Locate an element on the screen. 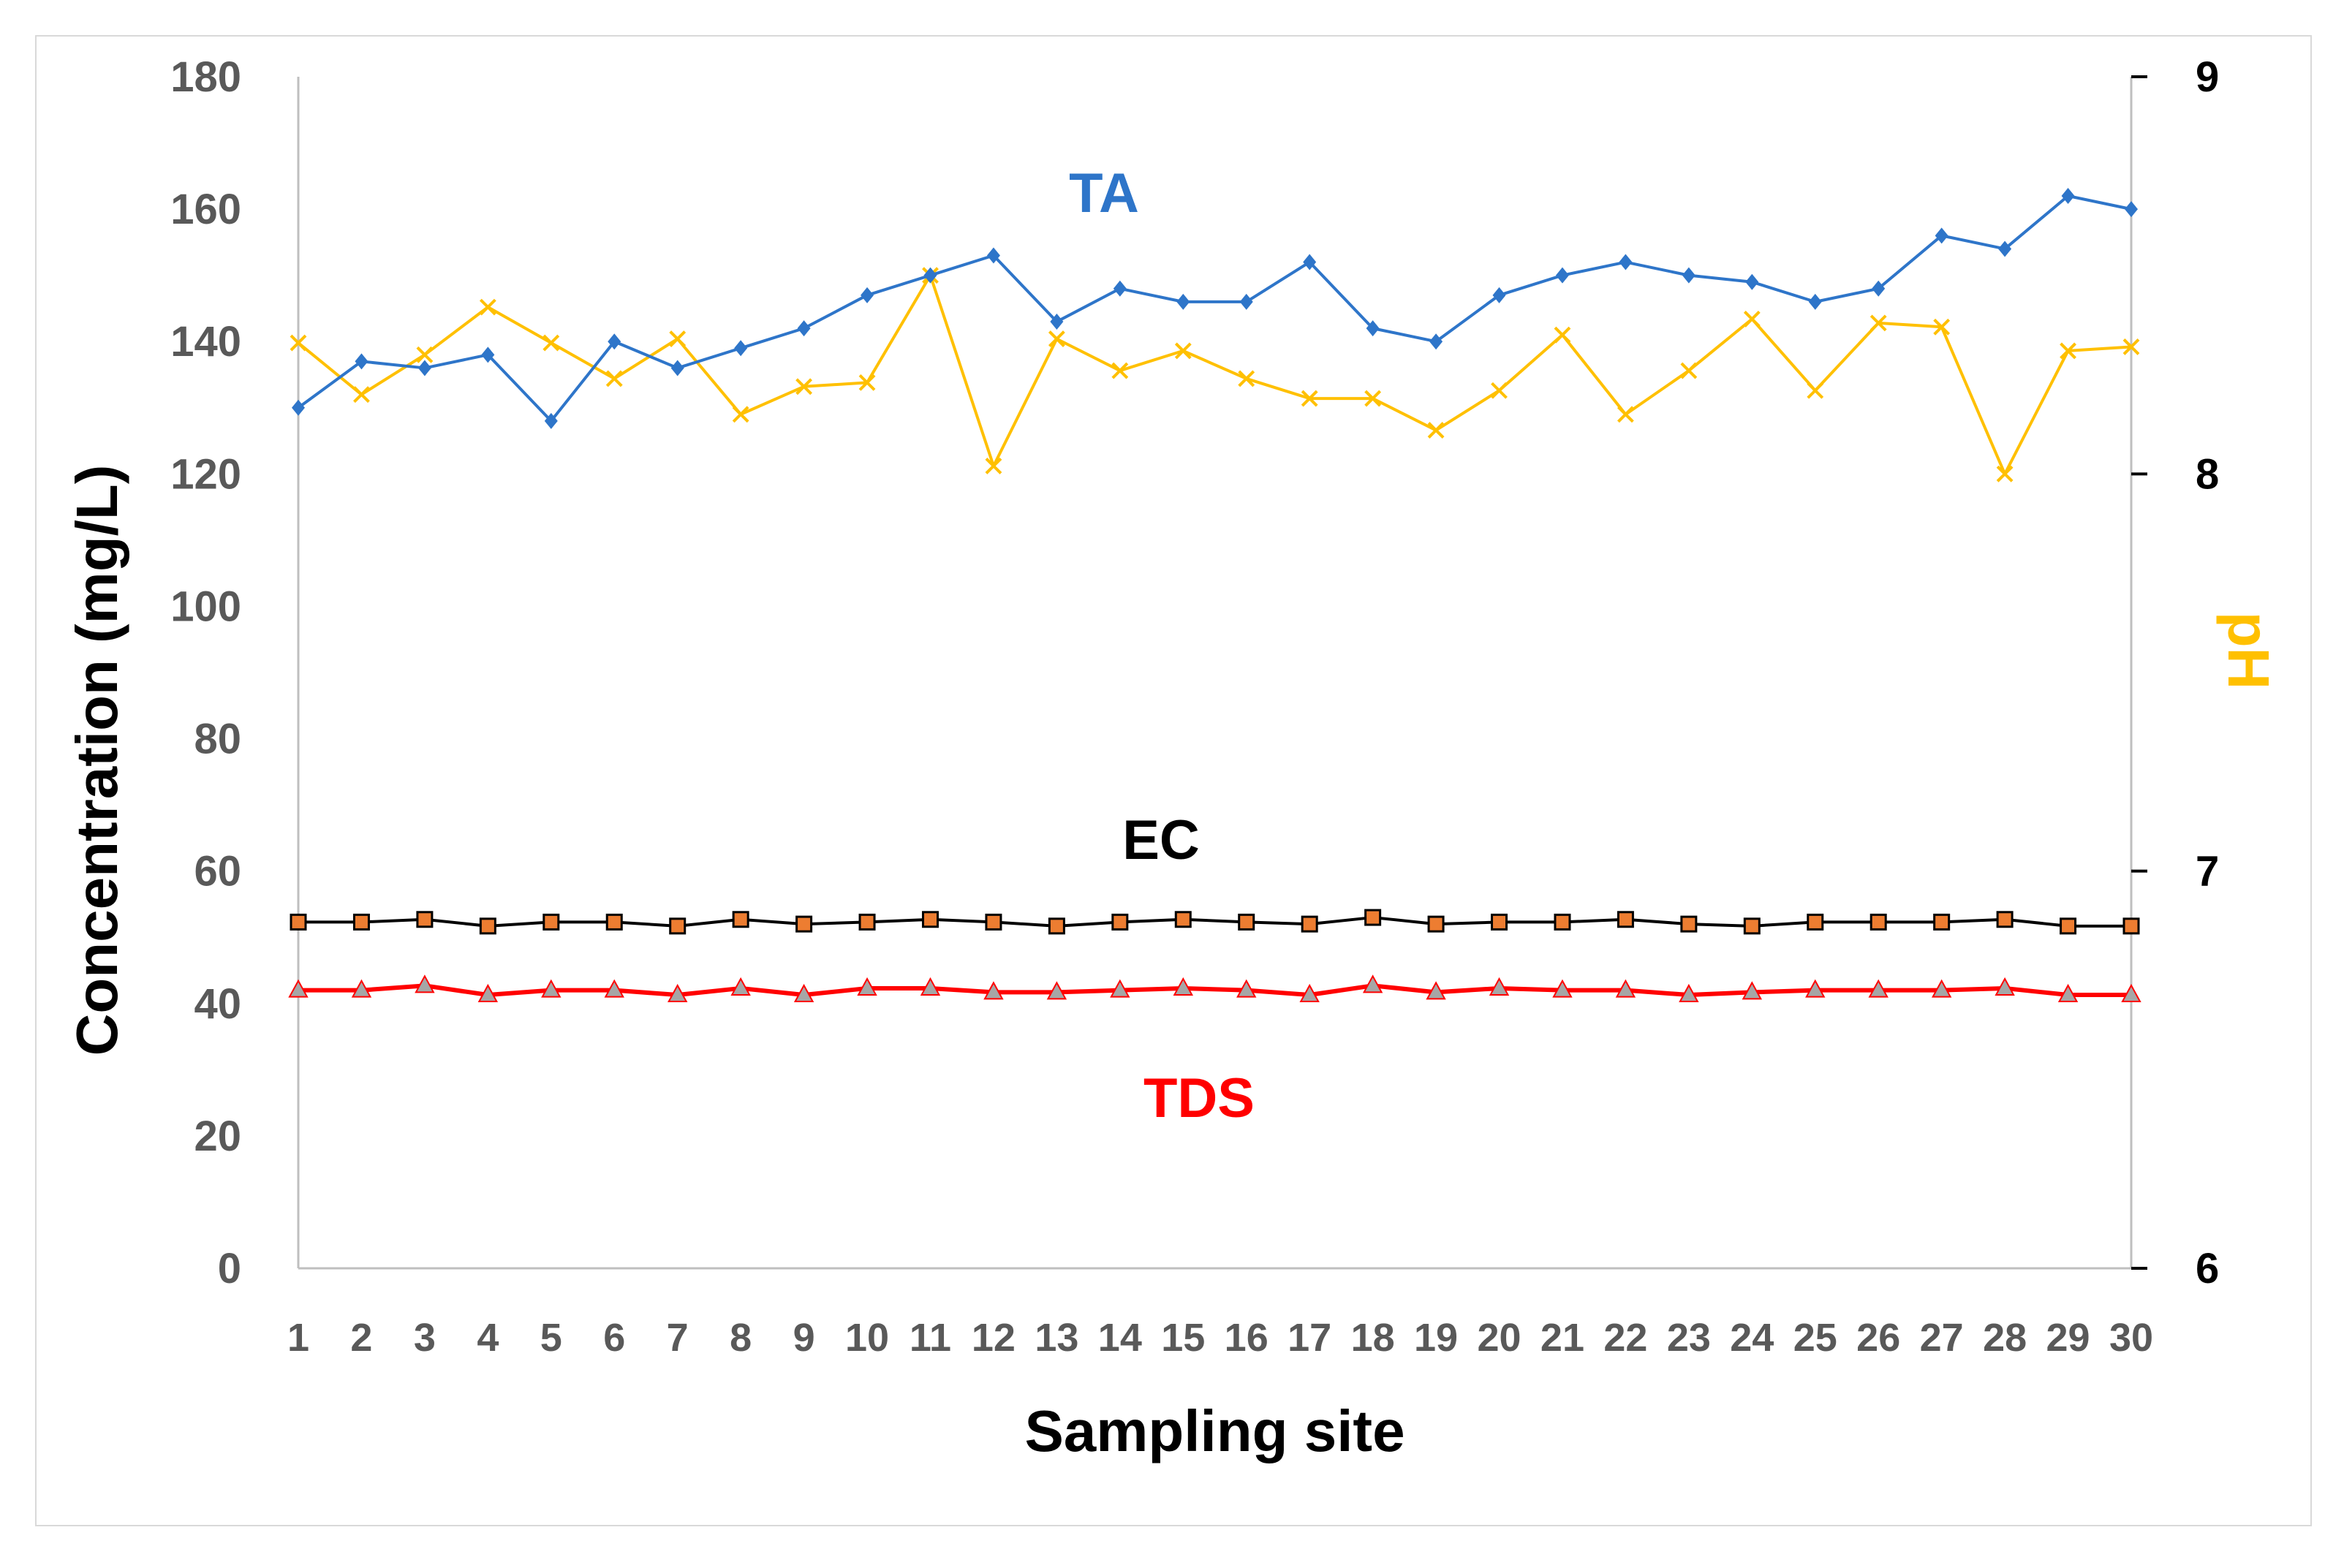 The width and height of the screenshot is (2344, 1568). x-tick-label: 5 is located at coordinates (551, 1338).